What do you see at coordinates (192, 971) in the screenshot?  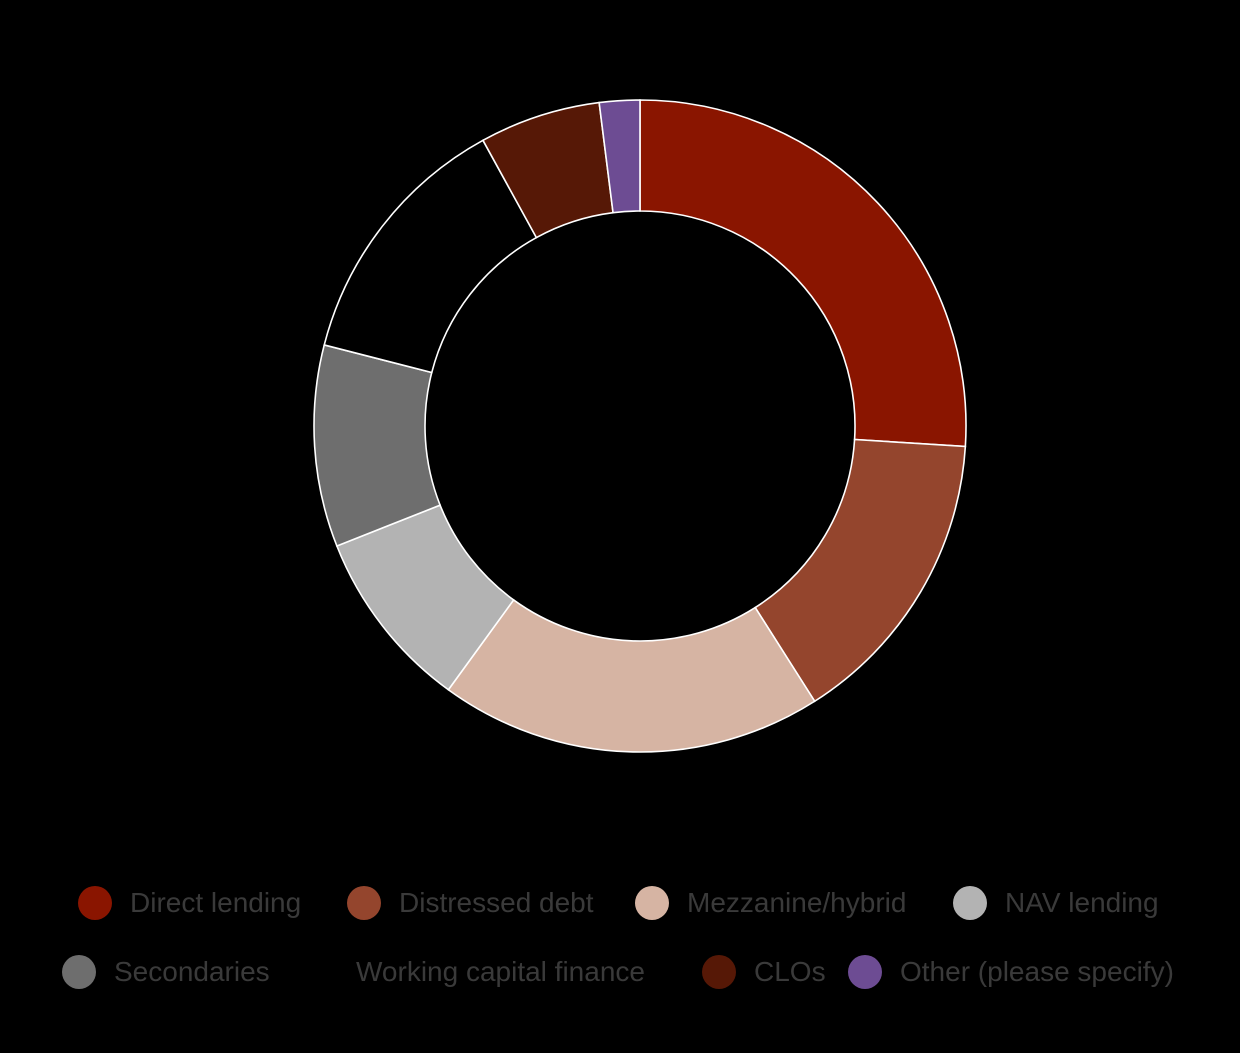 I see `legend-label-secondaries: Secondaries` at bounding box center [192, 971].